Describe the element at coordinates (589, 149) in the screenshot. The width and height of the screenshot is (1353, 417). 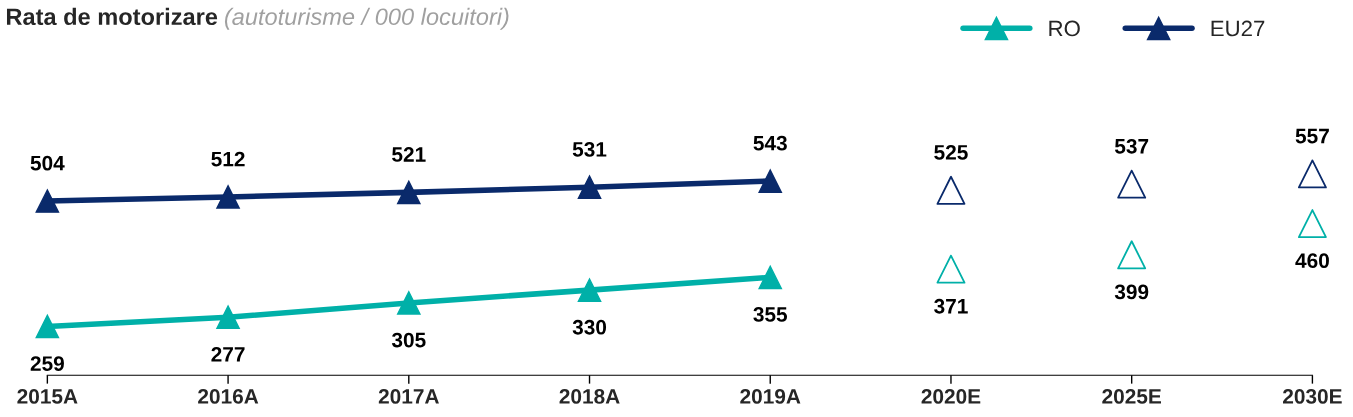
I see `data-label: 531` at that location.